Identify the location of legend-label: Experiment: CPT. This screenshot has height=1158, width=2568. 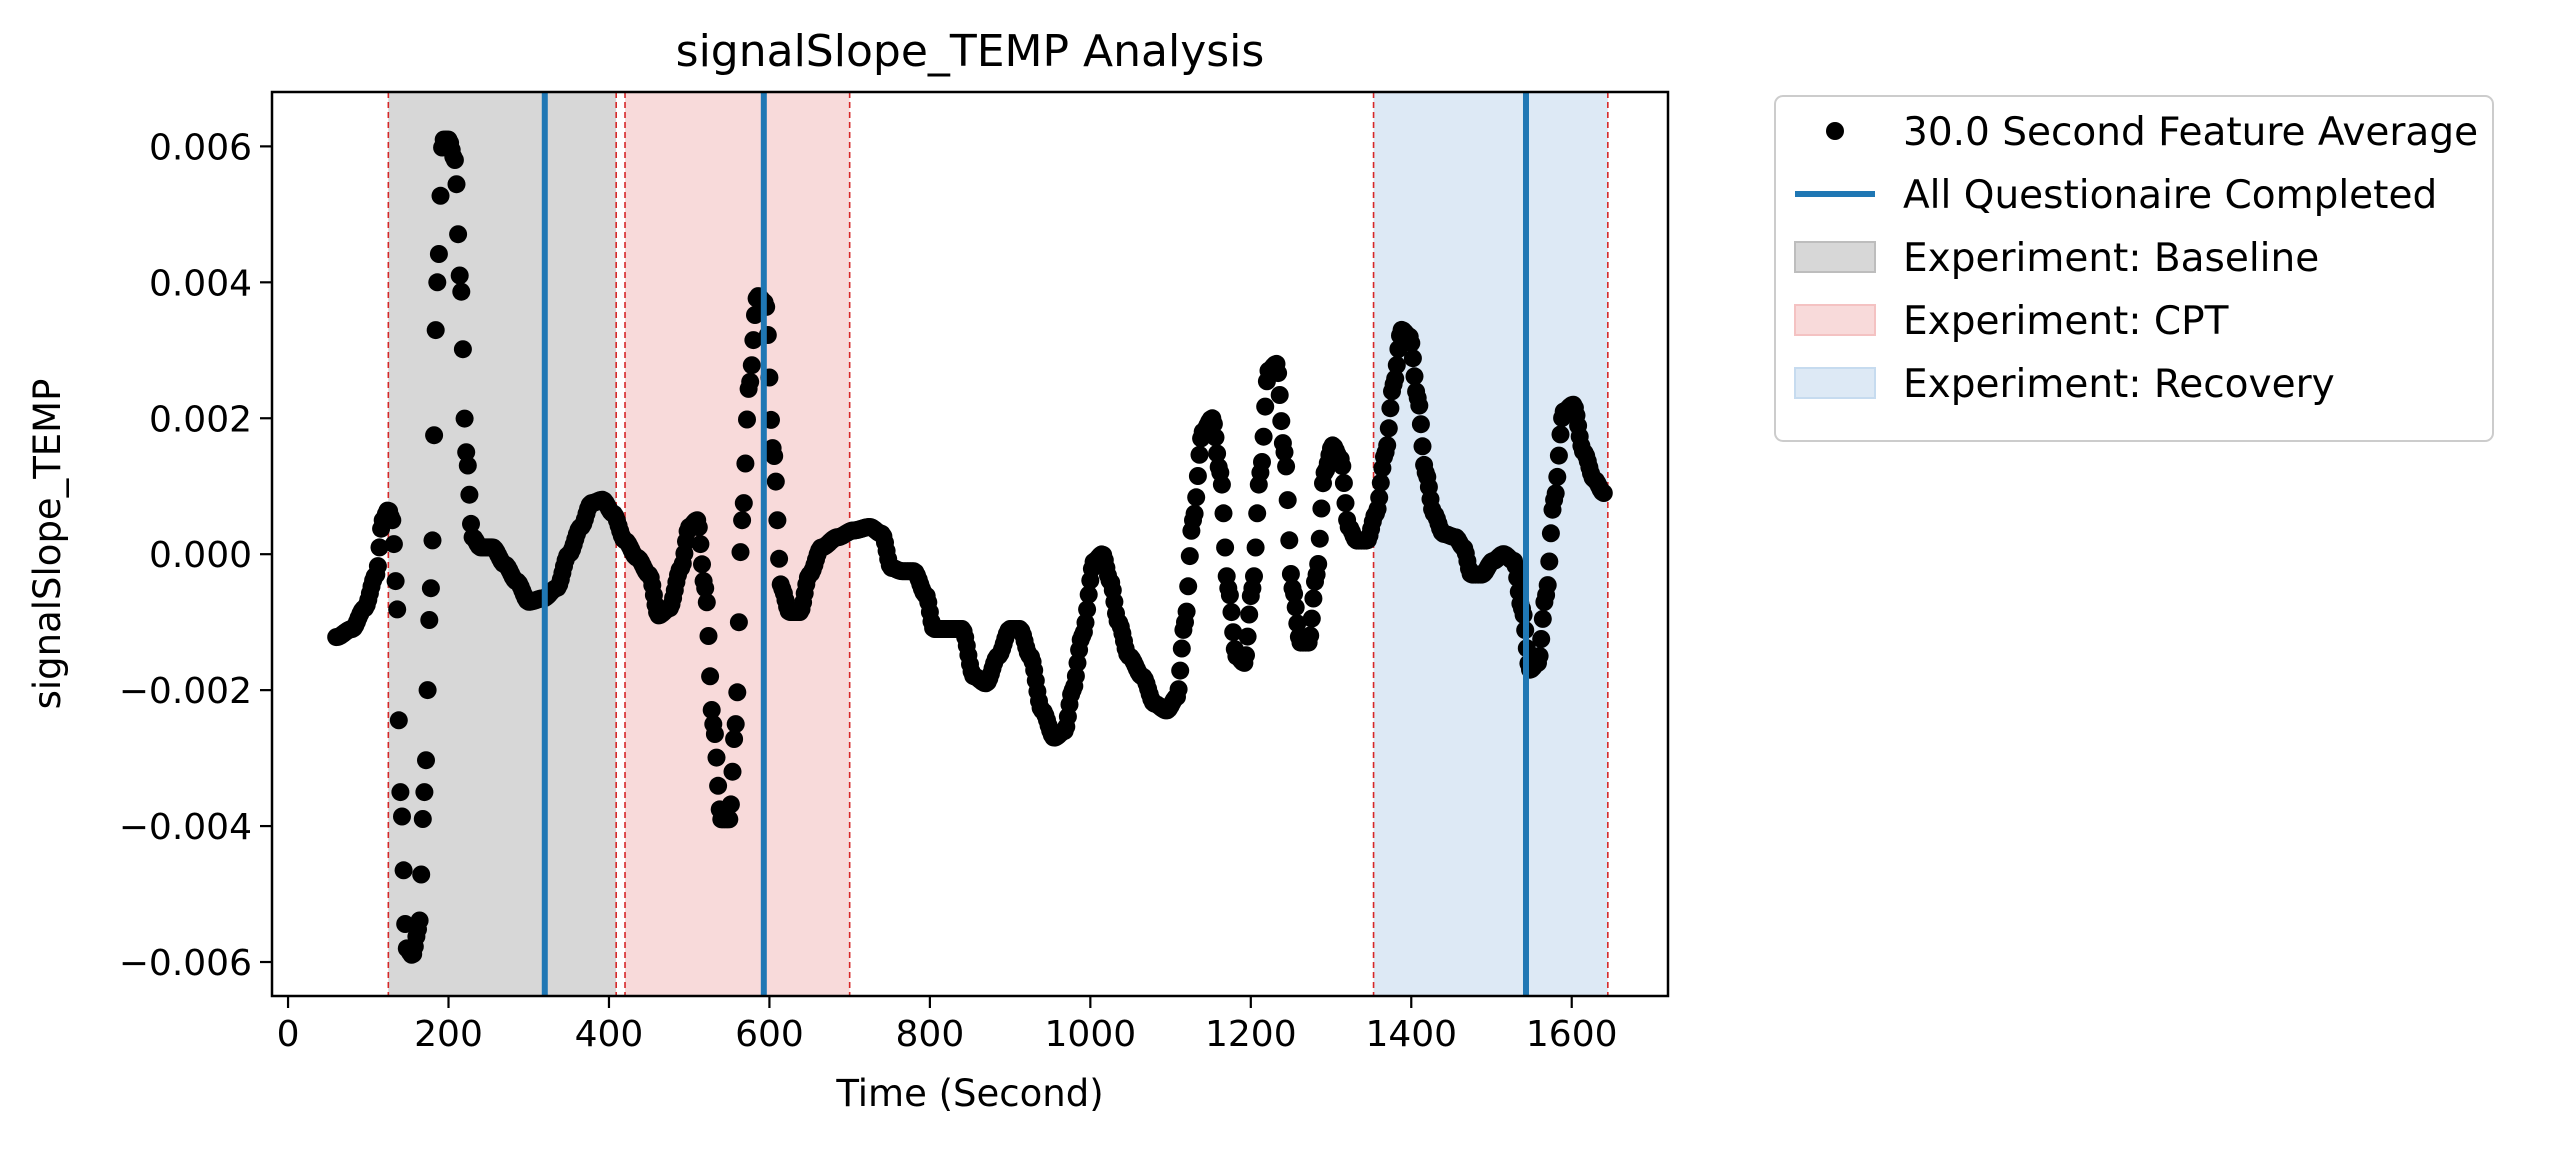
(2066, 321).